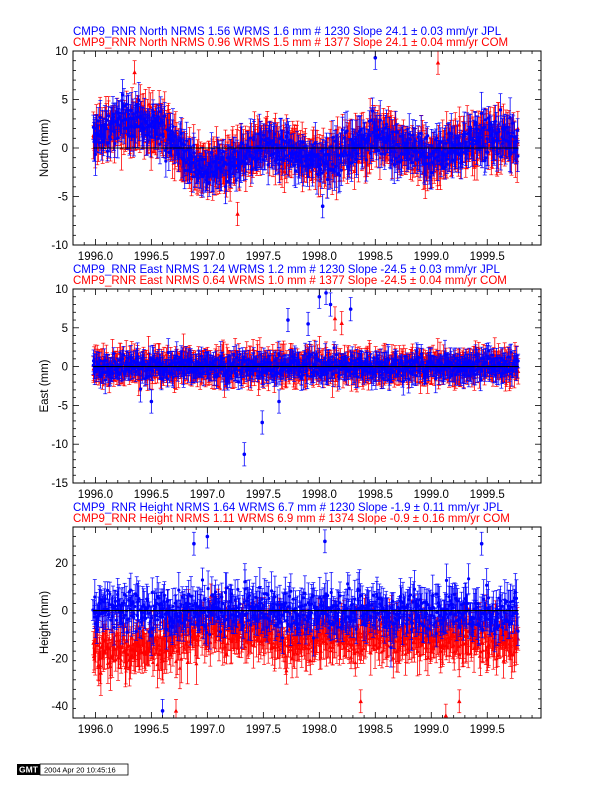  I want to click on y-axis-label: Height (mm), so click(45, 622).